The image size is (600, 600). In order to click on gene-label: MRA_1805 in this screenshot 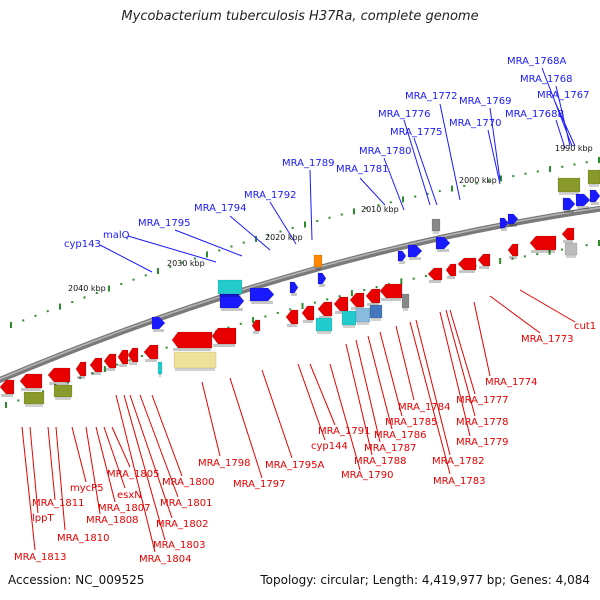, I will do `click(133, 474)`.